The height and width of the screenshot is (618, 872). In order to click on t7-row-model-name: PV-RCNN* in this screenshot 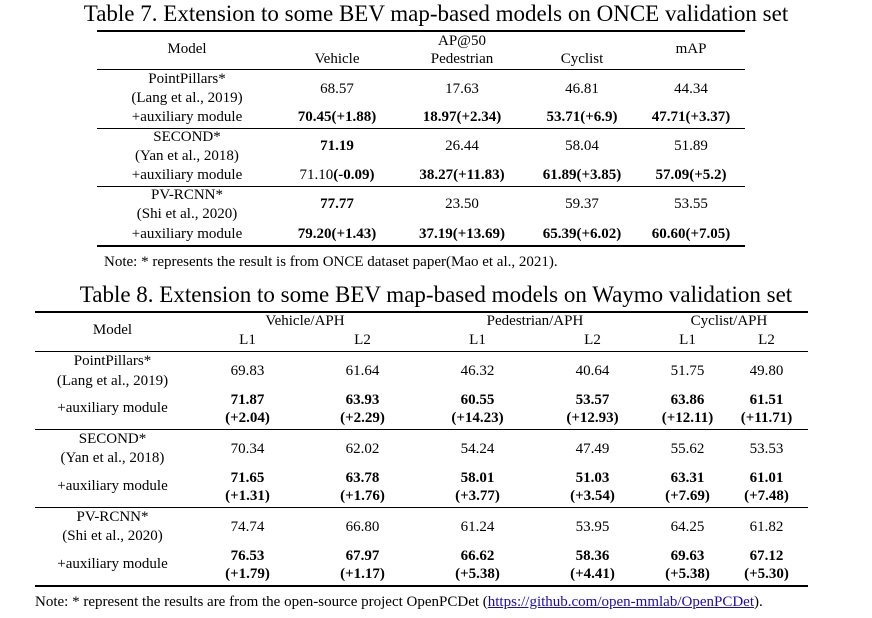, I will do `click(187, 195)`.